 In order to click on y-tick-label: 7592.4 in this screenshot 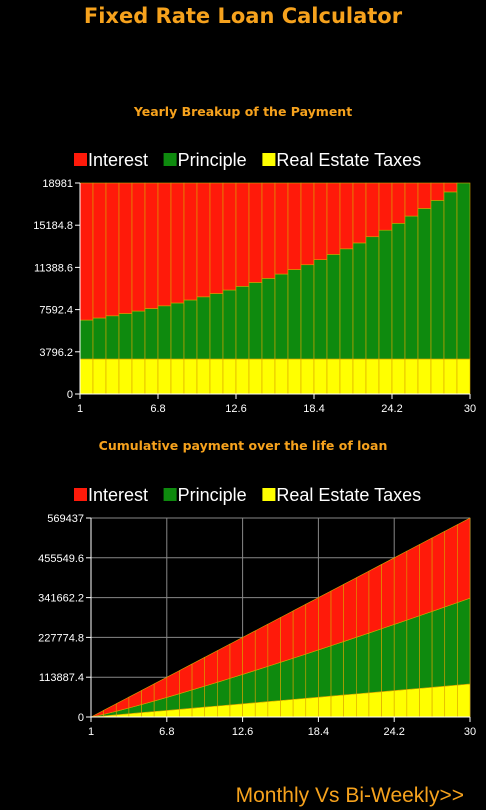, I will do `click(56, 311)`.